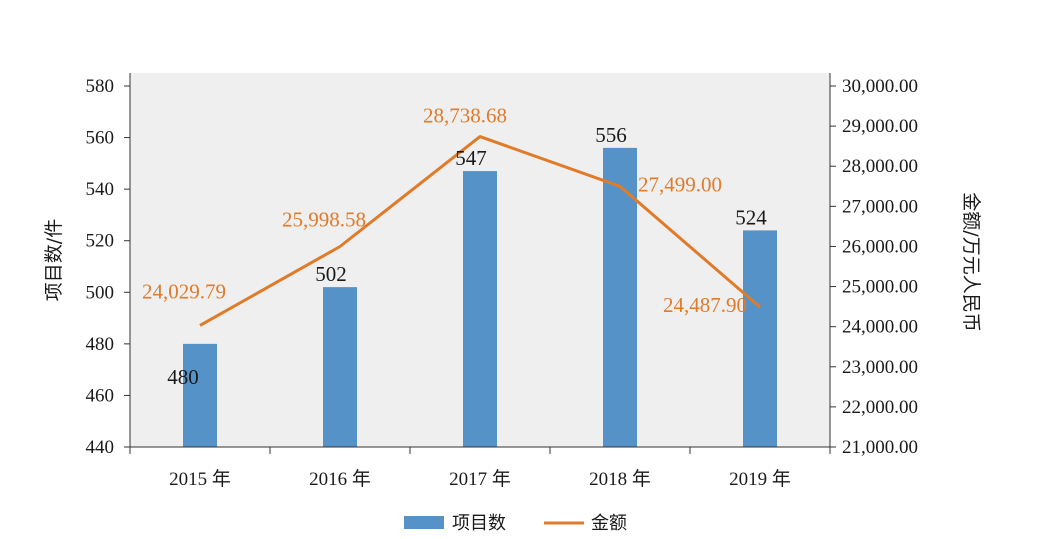 This screenshot has height=539, width=1042. Describe the element at coordinates (680, 184) in the screenshot. I see `line-data-label: 27,499.00` at that location.